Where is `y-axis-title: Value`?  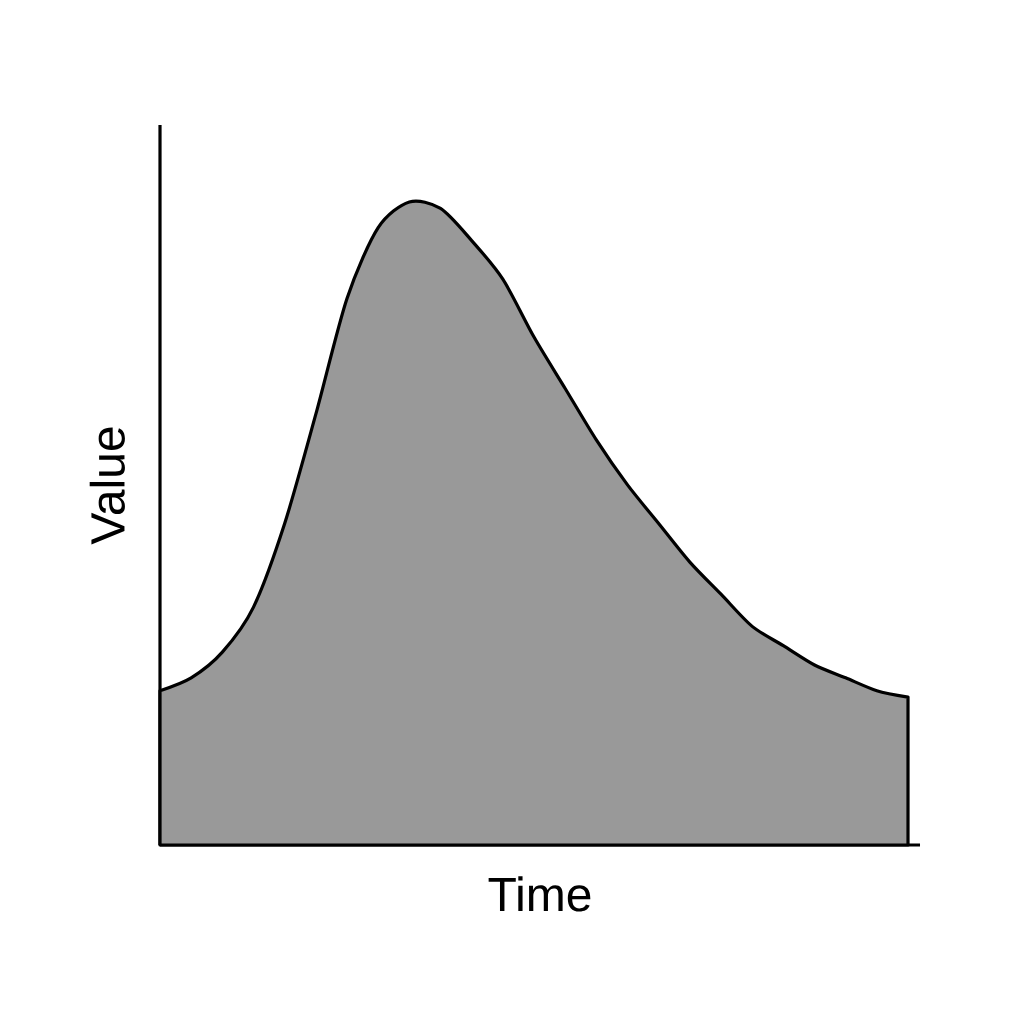 y-axis-title: Value is located at coordinates (107, 486).